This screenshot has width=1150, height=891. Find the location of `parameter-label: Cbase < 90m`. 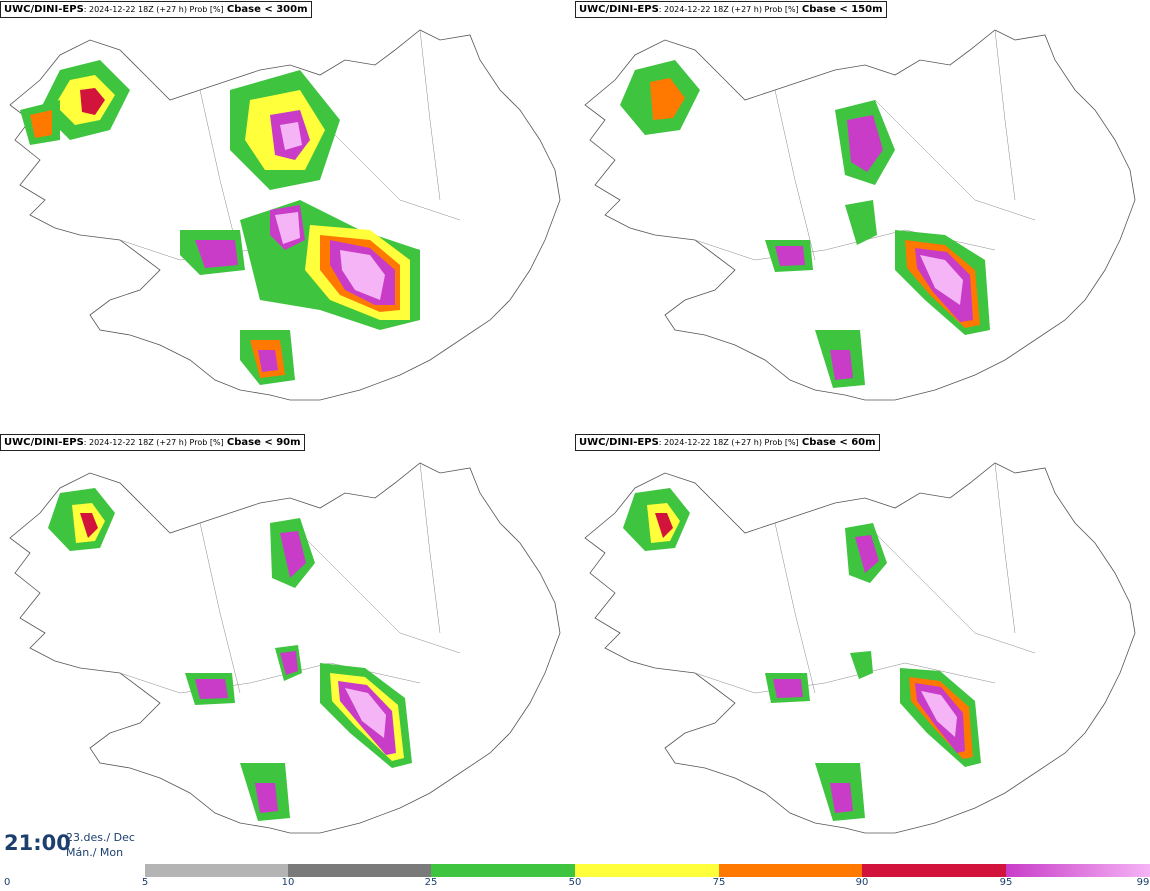

parameter-label: Cbase < 90m is located at coordinates (263, 442).